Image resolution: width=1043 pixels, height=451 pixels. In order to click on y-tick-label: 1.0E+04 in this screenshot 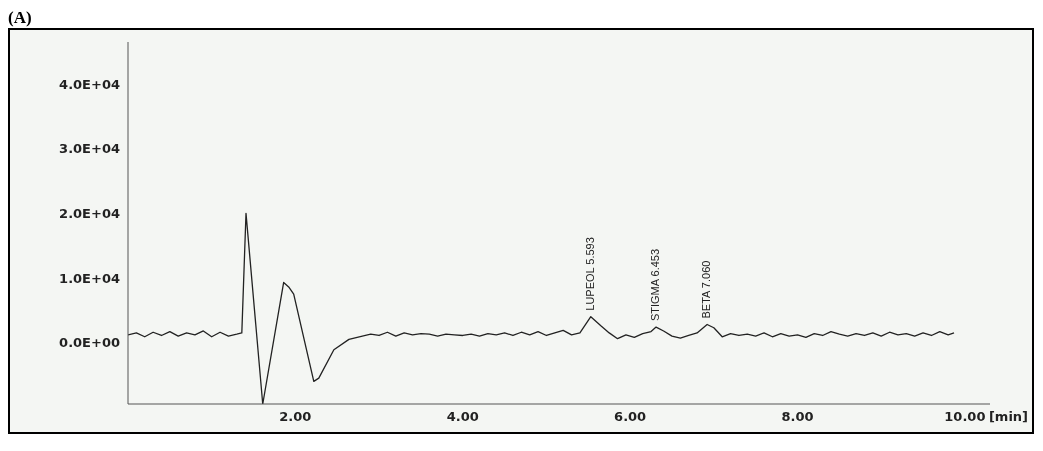, I will do `click(89, 278)`.